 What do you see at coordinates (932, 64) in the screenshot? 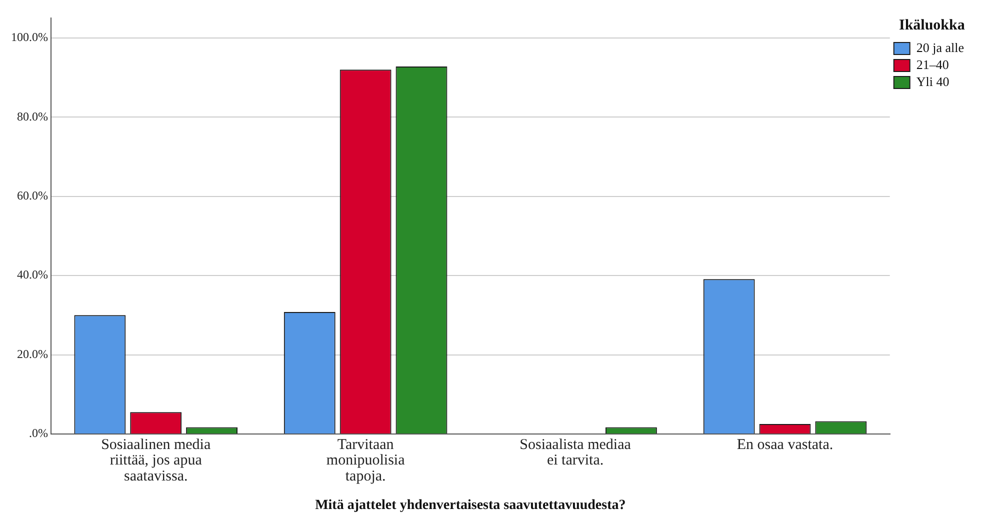
I see `legend-label: 21–40` at bounding box center [932, 64].